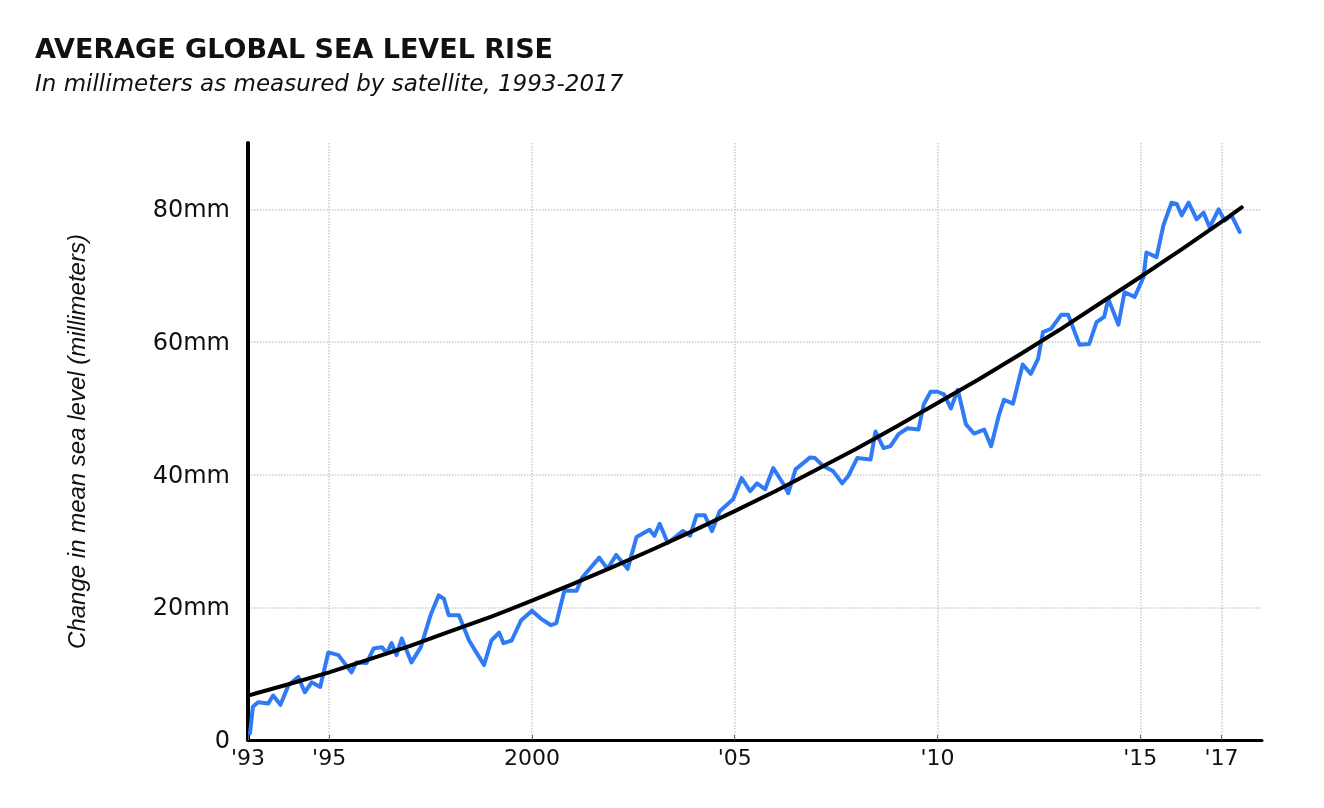 This screenshot has width=1324, height=808. Describe the element at coordinates (329, 757) in the screenshot. I see `x-tick-label: '95` at that location.